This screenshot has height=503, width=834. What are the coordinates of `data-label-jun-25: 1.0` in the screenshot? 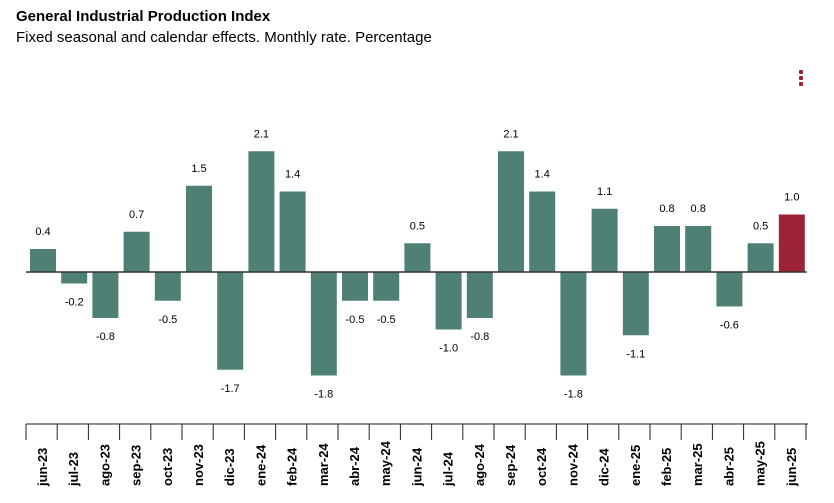 It's located at (791, 198).